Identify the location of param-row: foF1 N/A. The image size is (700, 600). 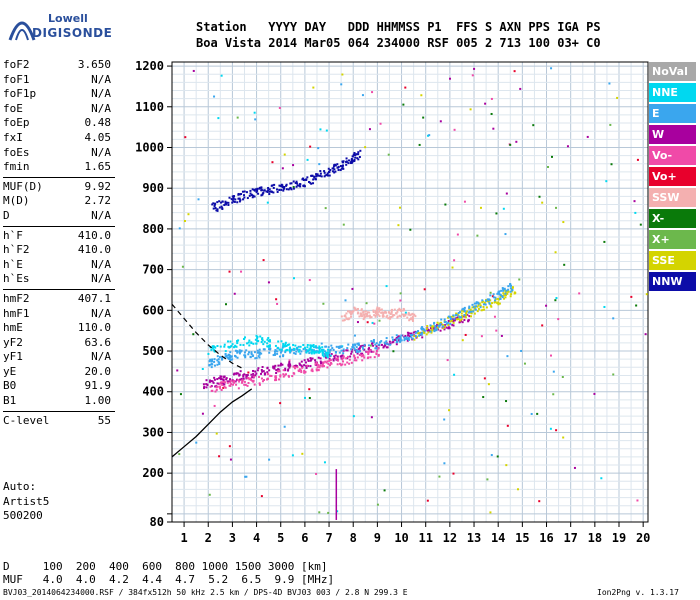
(59, 80).